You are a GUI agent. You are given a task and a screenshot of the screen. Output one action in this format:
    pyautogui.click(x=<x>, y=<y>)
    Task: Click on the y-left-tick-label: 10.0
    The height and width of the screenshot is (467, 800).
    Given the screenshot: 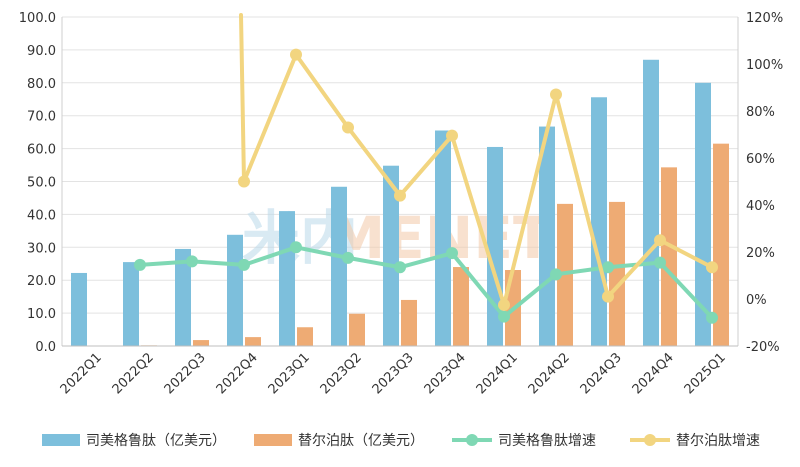 What is the action you would take?
    pyautogui.click(x=41, y=314)
    